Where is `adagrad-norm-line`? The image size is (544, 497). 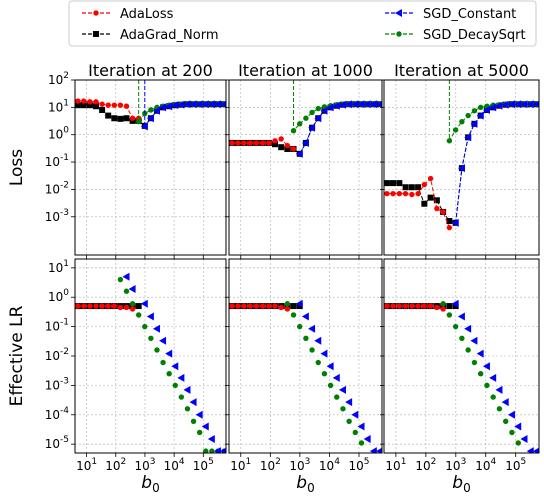 adagrad-norm-line is located at coordinates (306, 129).